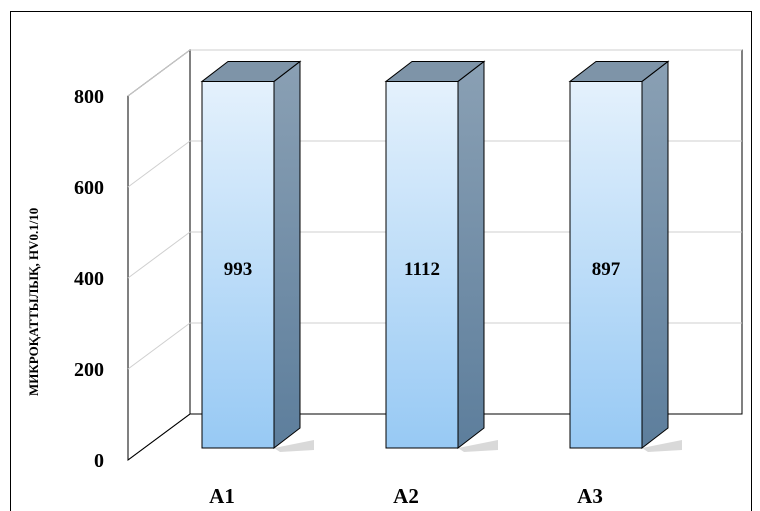 Image resolution: width=760 pixels, height=511 pixels. What do you see at coordinates (89, 97) in the screenshot?
I see `y-tick-label: 800` at bounding box center [89, 97].